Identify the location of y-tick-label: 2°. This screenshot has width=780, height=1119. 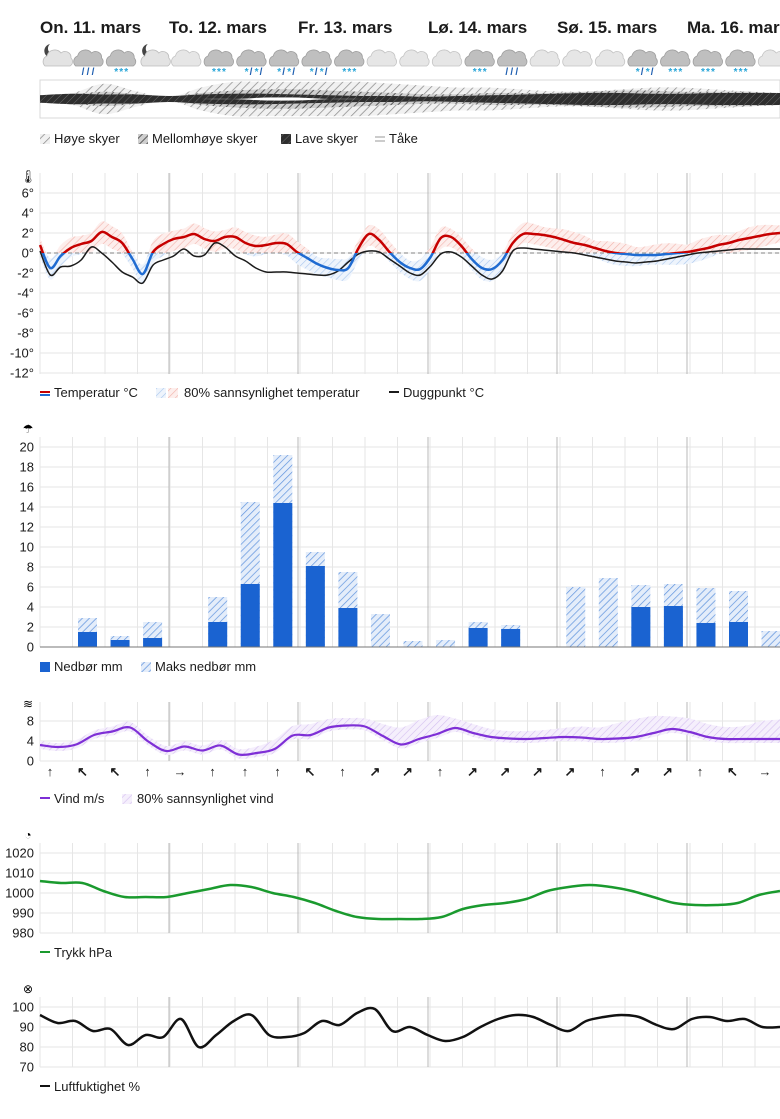
(28, 233).